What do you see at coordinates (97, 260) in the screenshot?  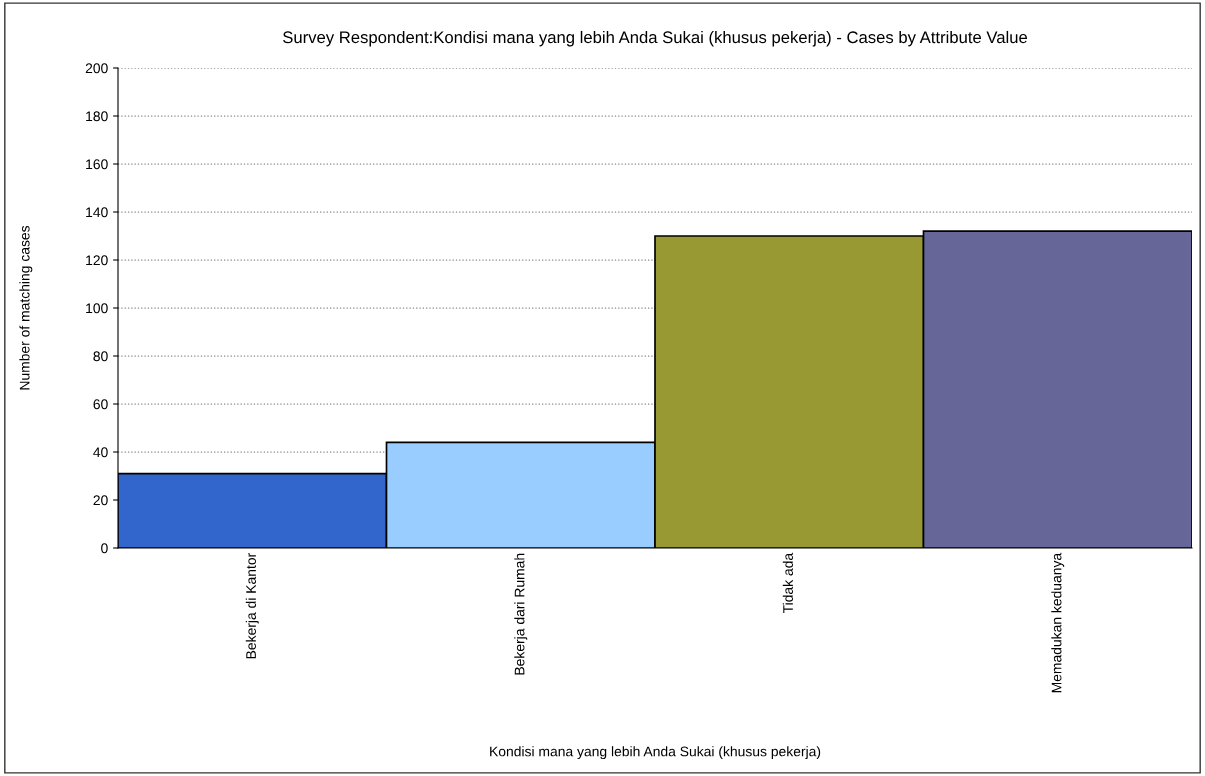 I see `y-tick-label: 120` at bounding box center [97, 260].